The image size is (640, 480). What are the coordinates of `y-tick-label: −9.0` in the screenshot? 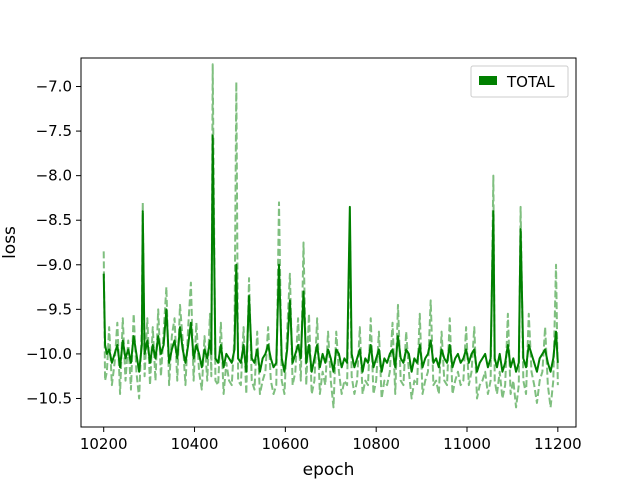 It's located at (54, 265).